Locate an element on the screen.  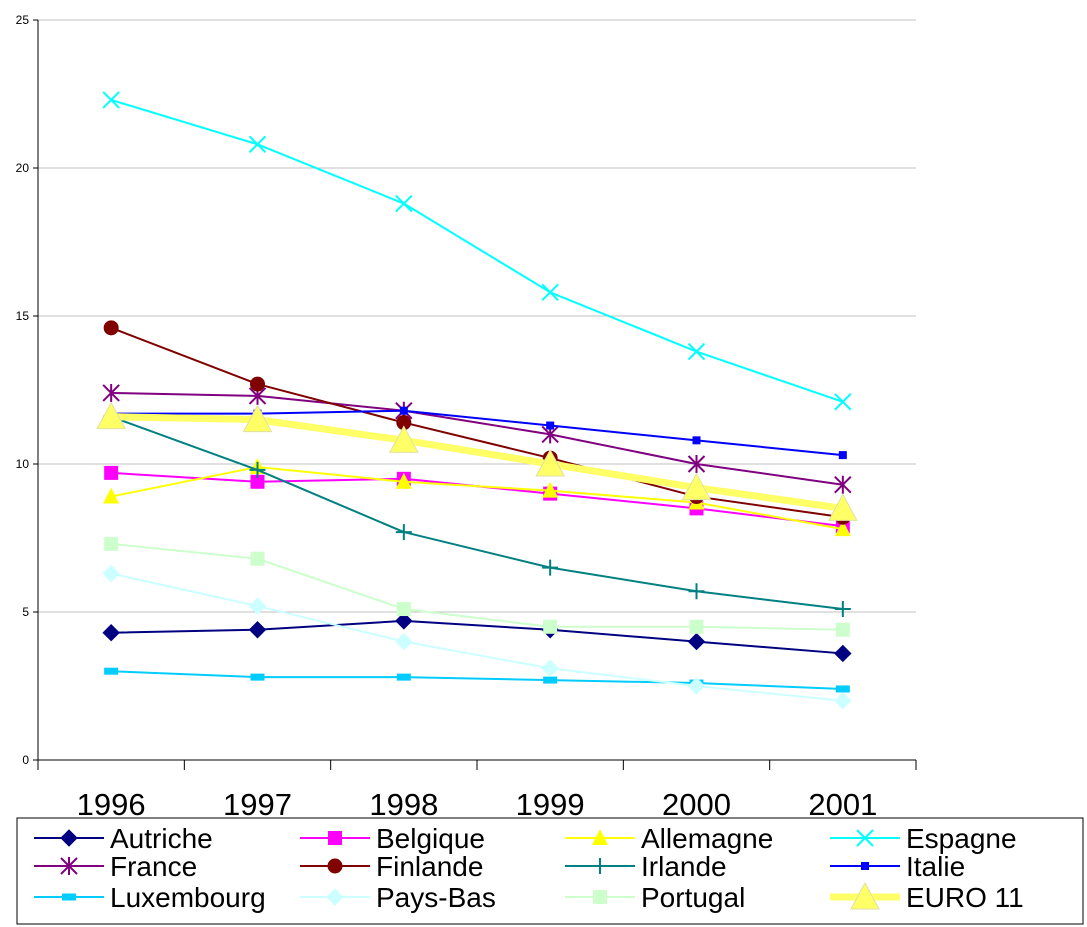
legend-box is located at coordinates (550, 871).